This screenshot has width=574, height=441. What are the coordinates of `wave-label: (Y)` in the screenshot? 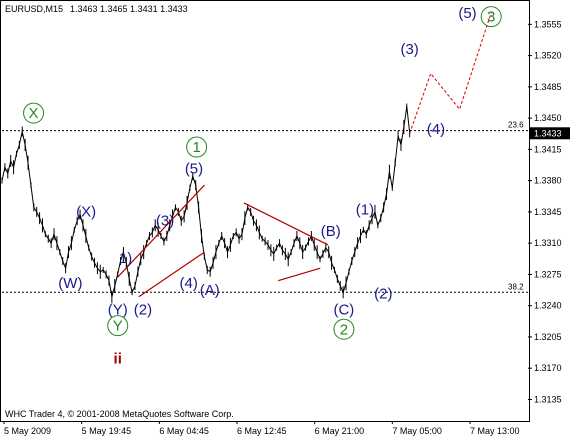 It's located at (118, 310).